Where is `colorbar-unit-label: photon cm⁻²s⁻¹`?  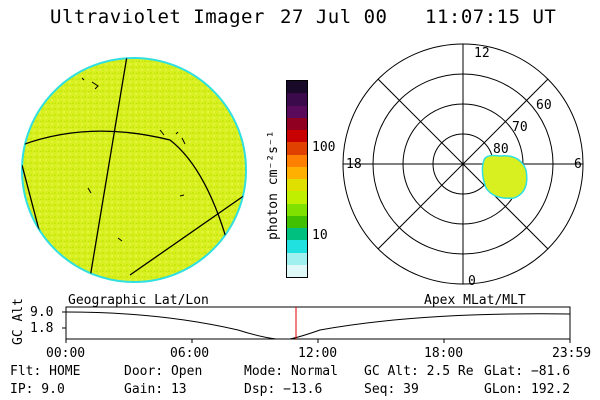
colorbar-unit-label: photon cm⁻²s⁻¹ is located at coordinates (273, 185).